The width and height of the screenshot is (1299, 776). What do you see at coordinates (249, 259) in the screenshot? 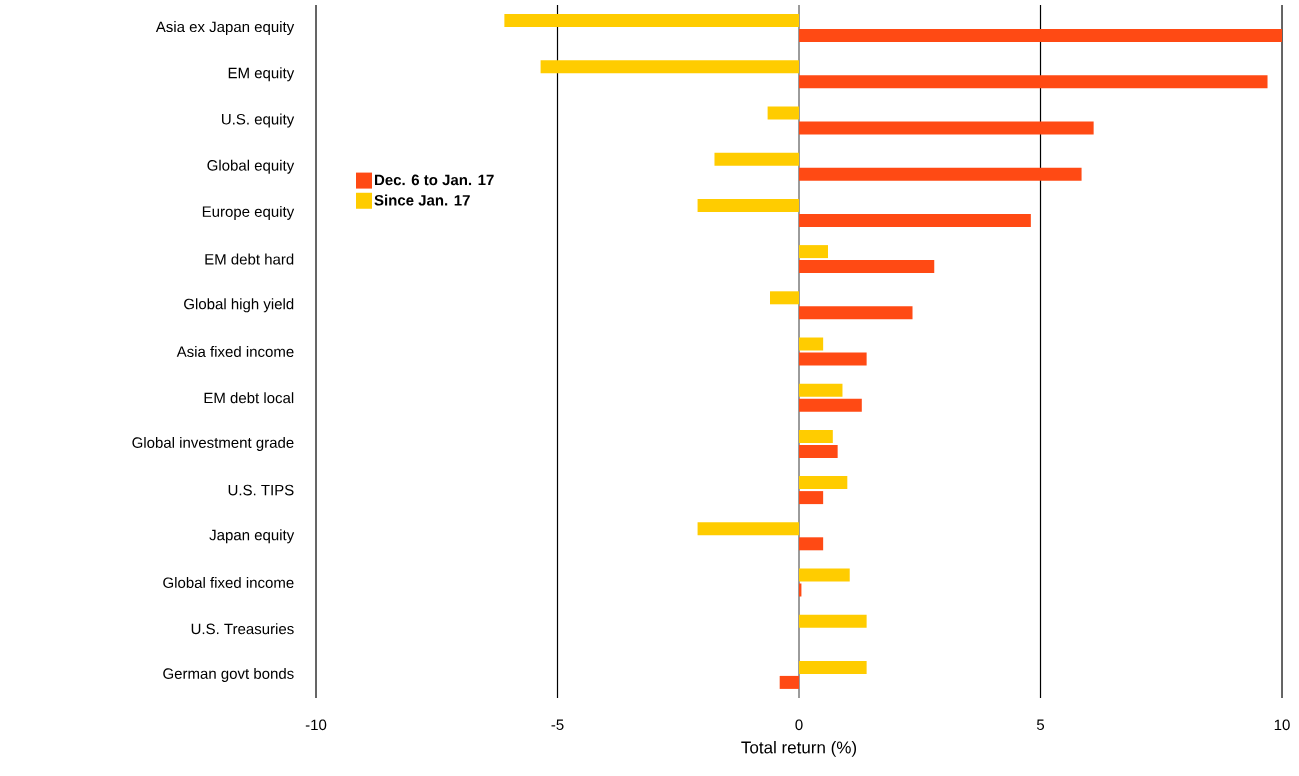
I see `y-tick-label: EM debt hard` at bounding box center [249, 259].